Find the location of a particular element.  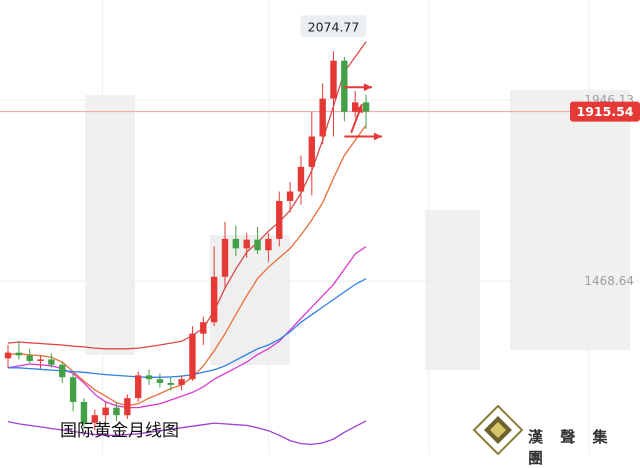

brand-watermark: 漢 聲 集 團 is located at coordinates (554, 434).